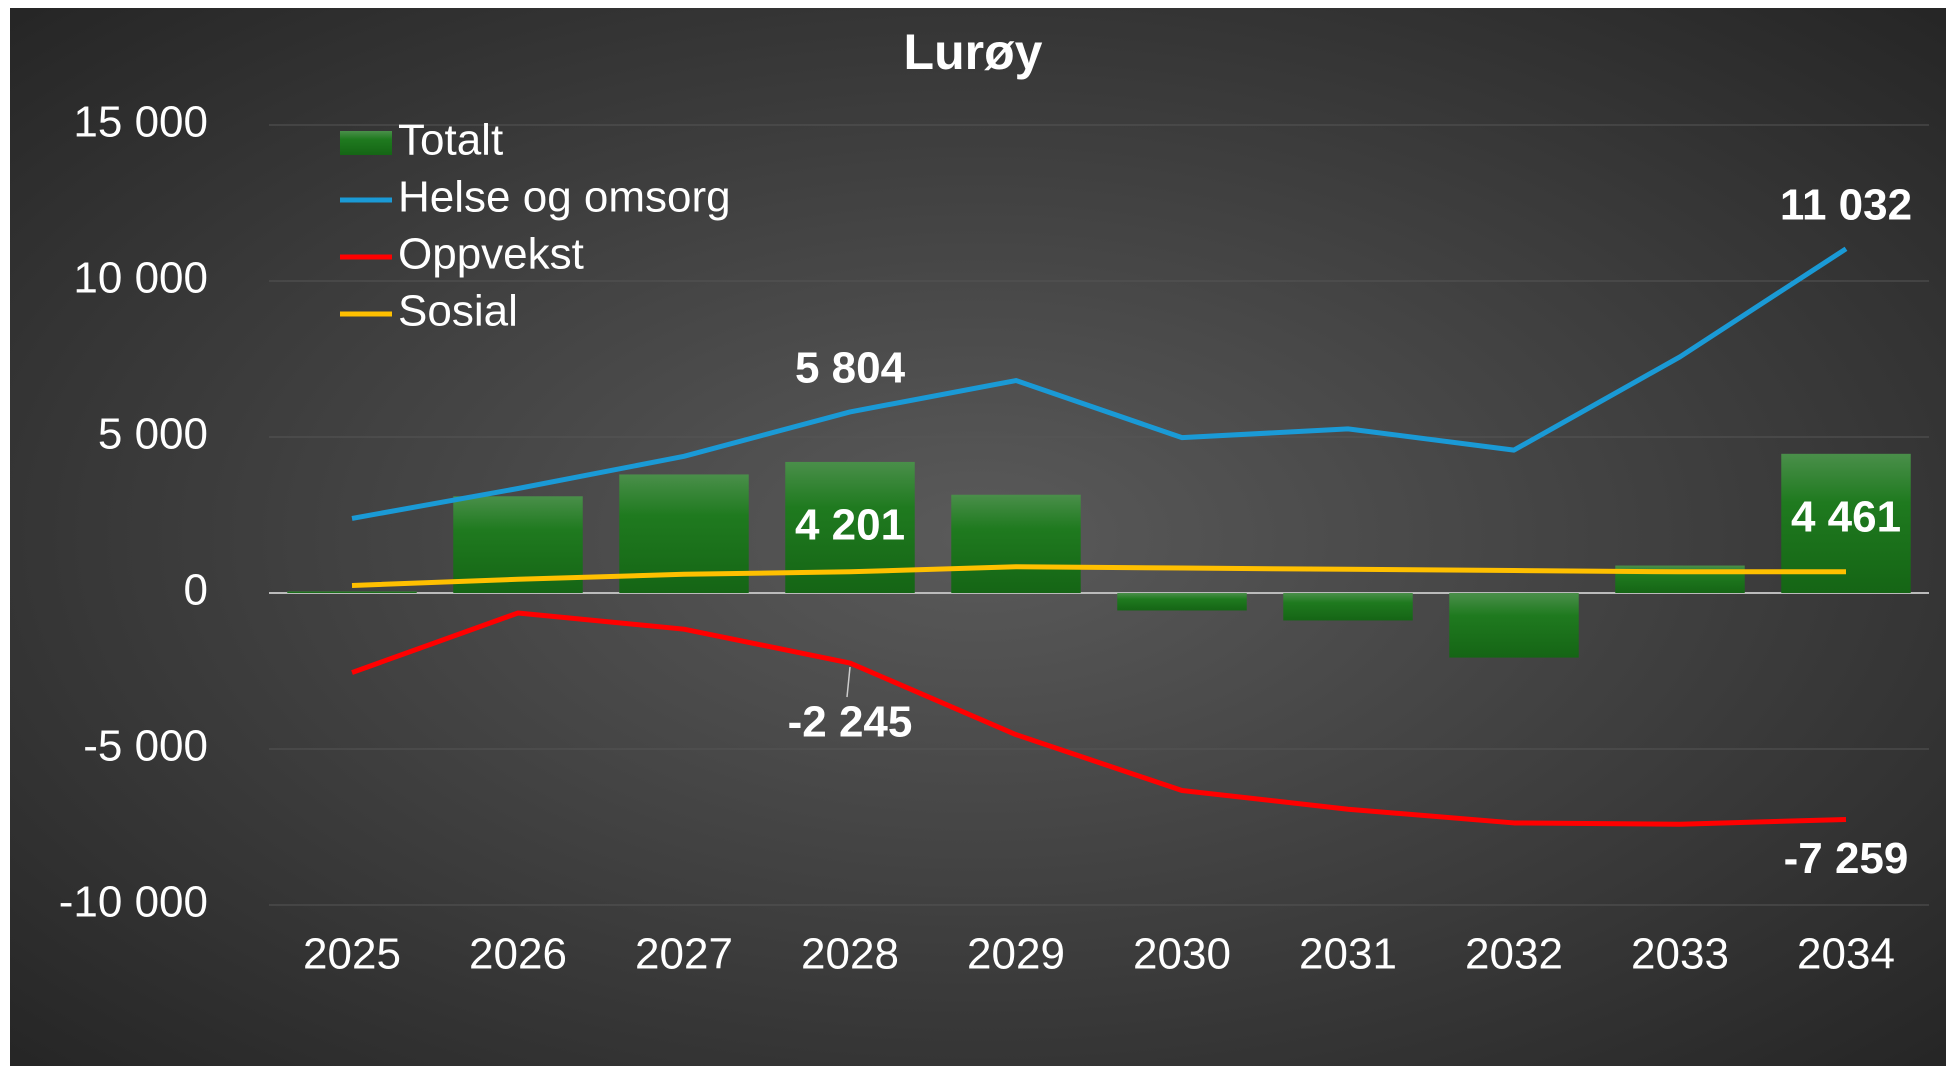  I want to click on x-tick-label: 2034, so click(1846, 954).